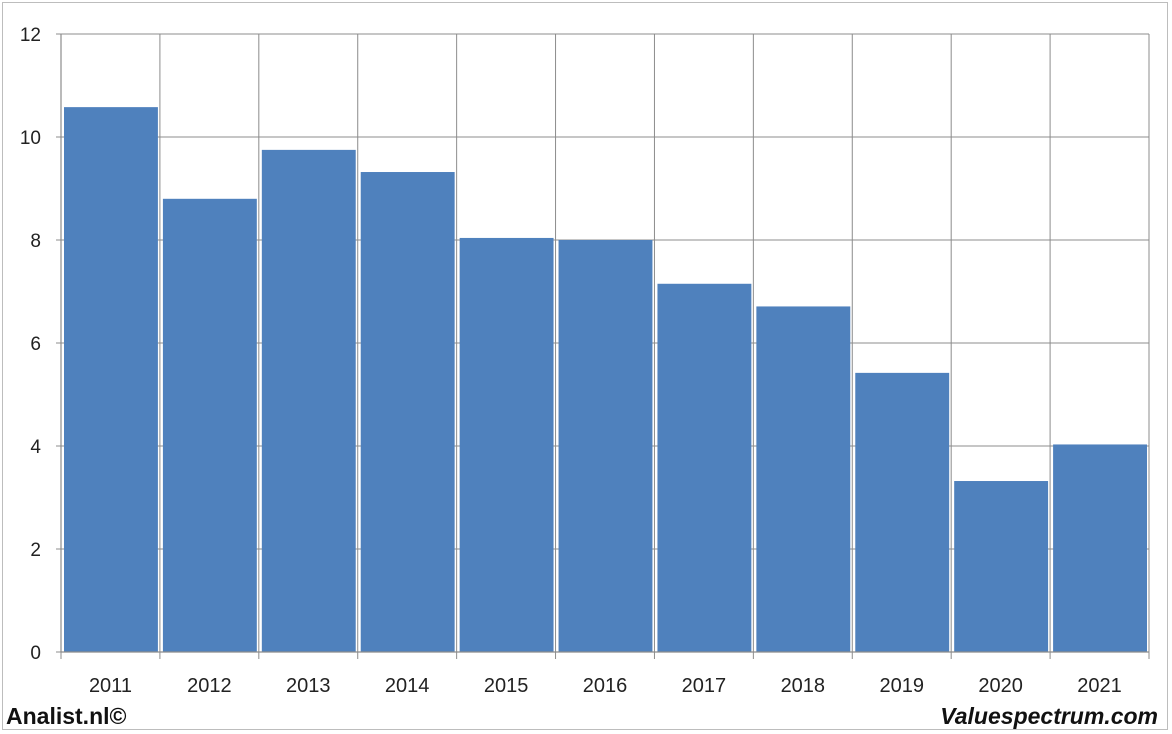 The width and height of the screenshot is (1172, 734). I want to click on x-tick-label: 2013, so click(308, 686).